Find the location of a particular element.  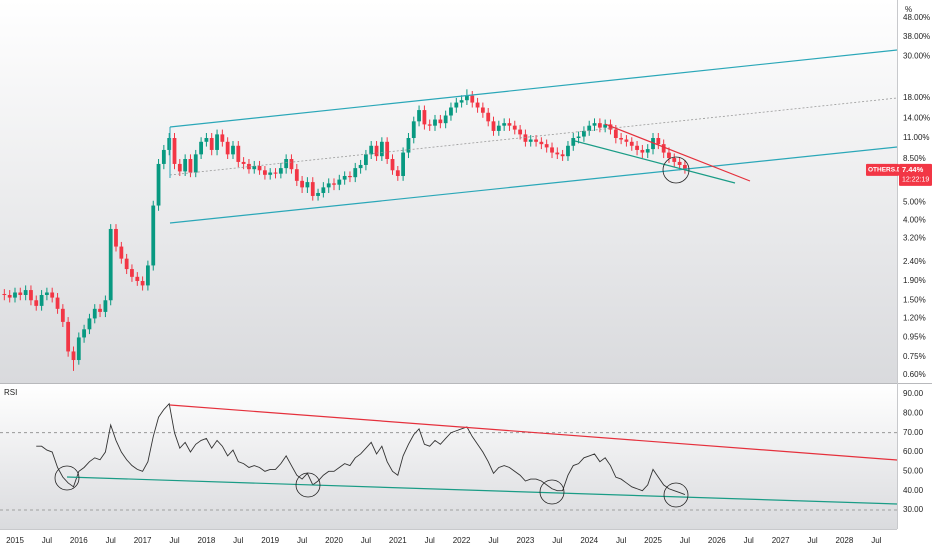

y-tick-label: 11.00% is located at coordinates (916, 137).